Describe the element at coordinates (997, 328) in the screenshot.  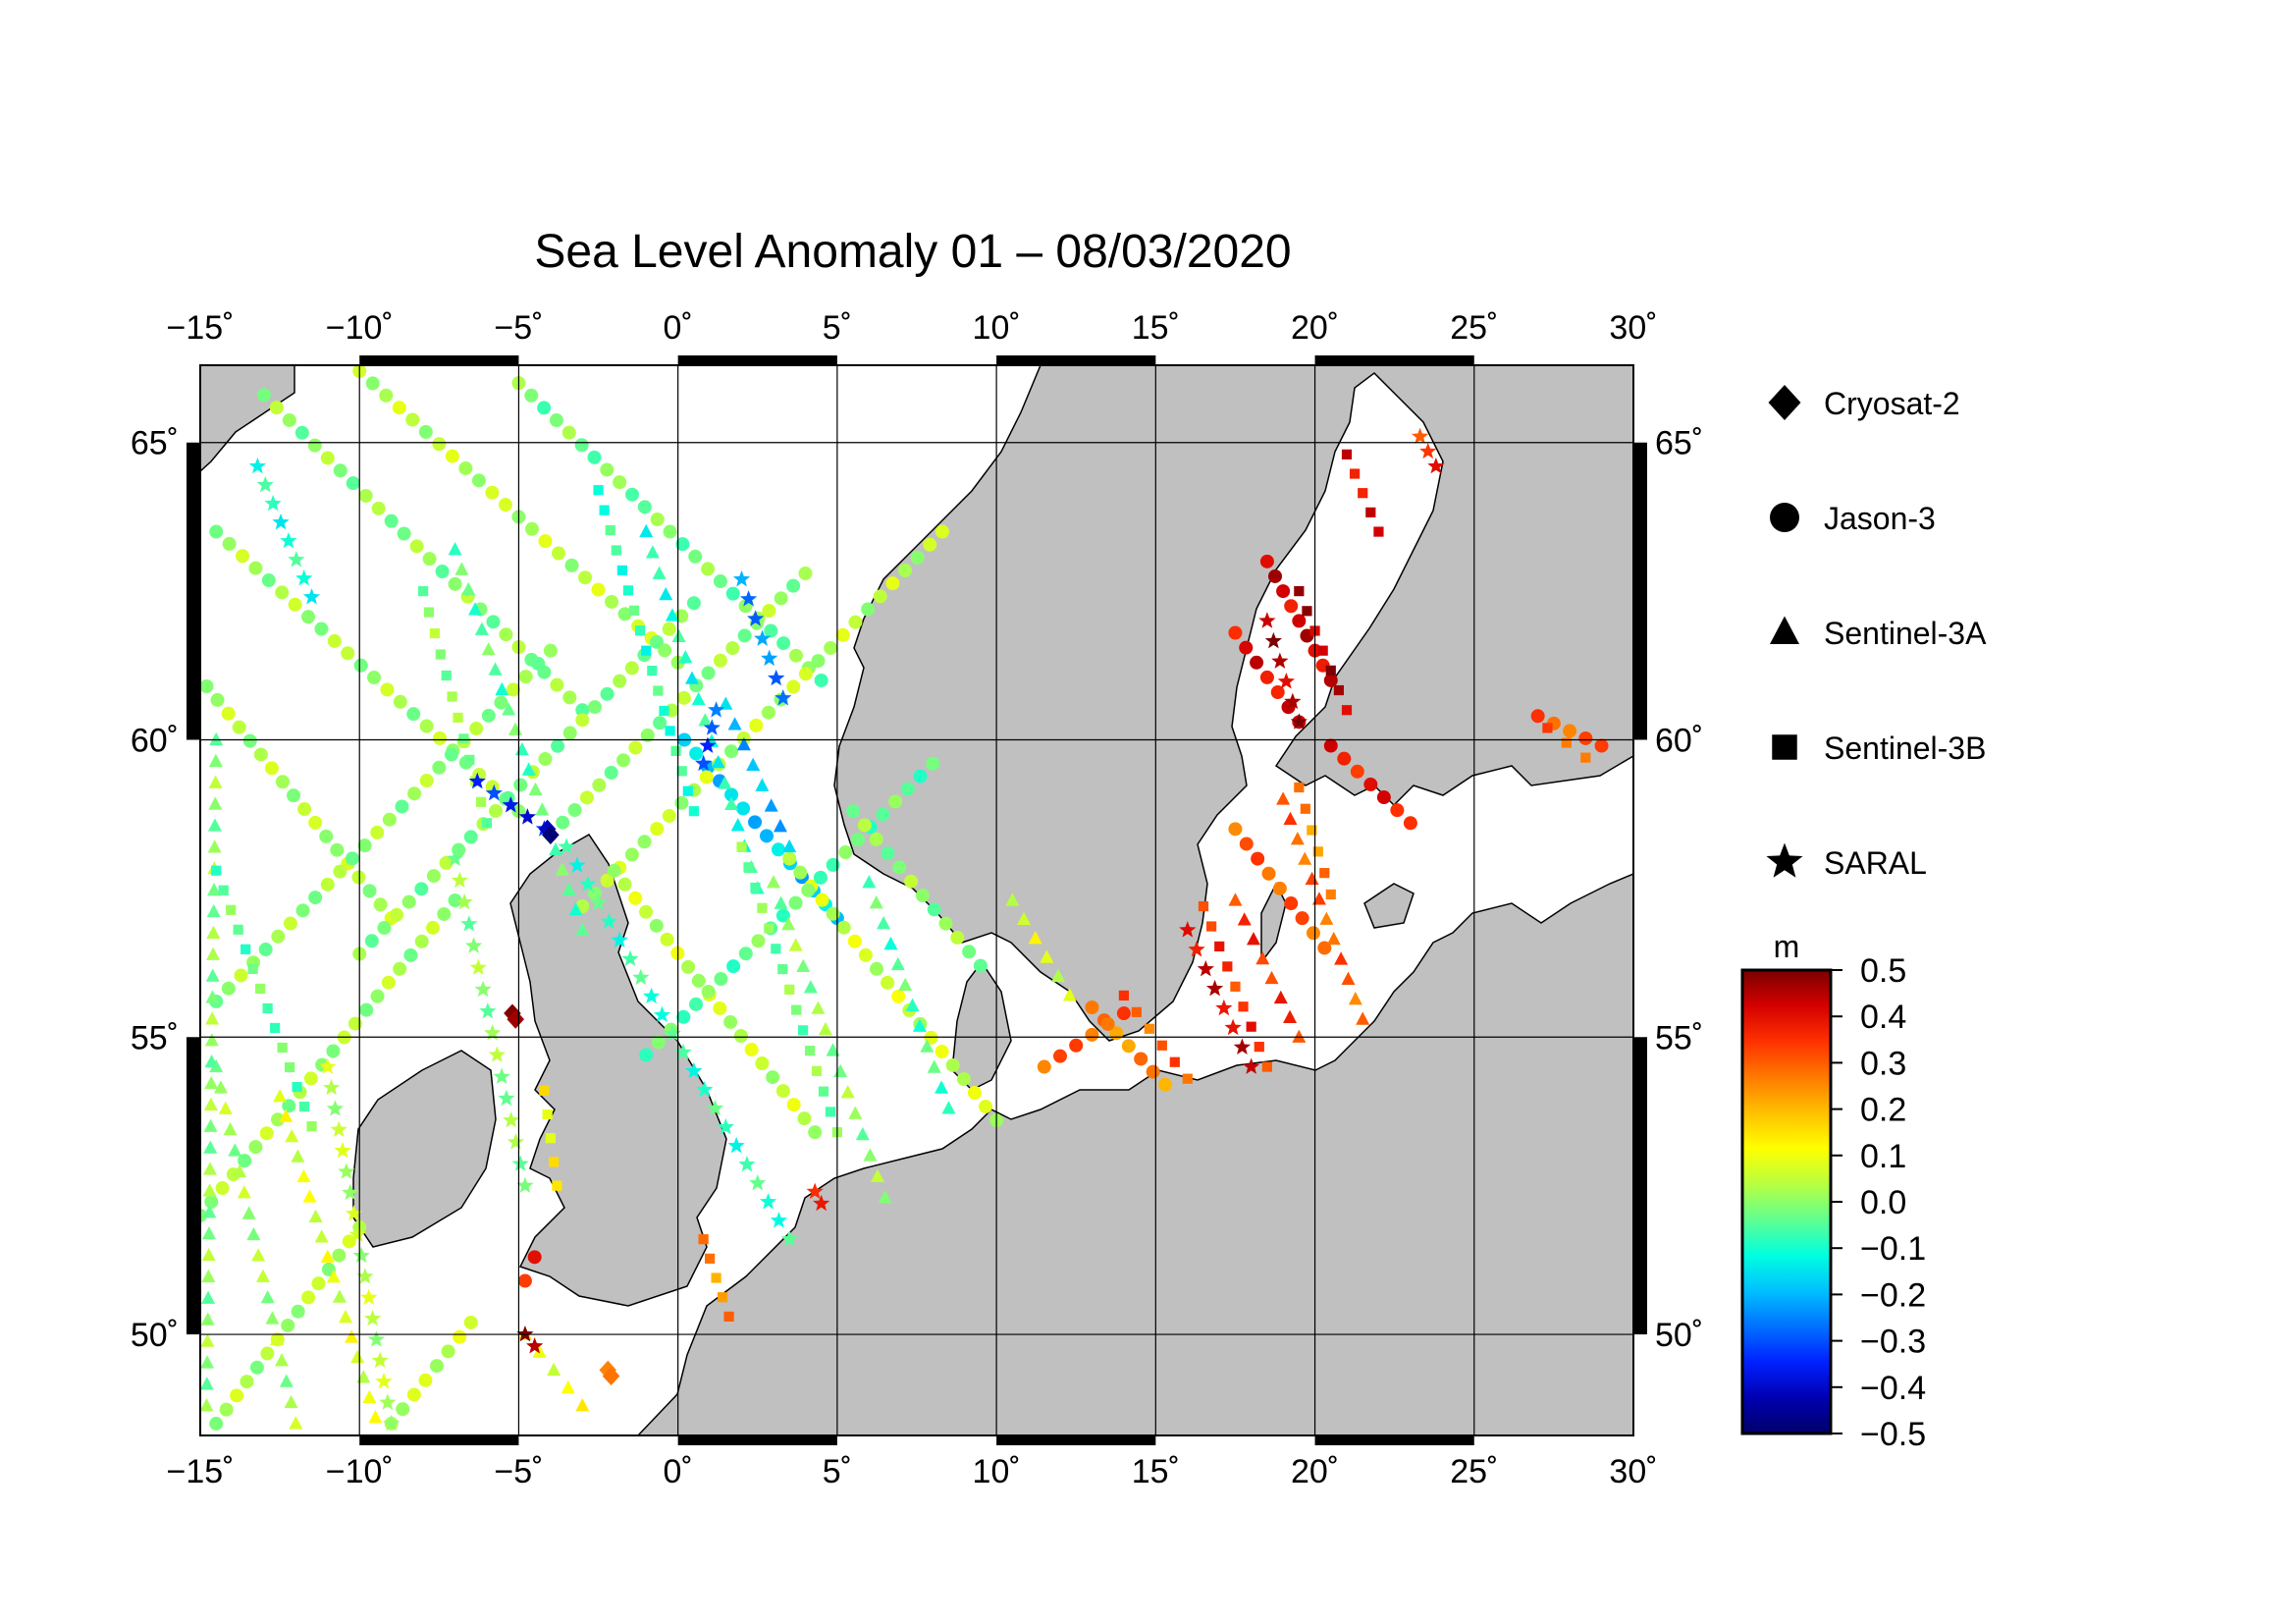
I see `lon-tick-label: 10˚` at that location.